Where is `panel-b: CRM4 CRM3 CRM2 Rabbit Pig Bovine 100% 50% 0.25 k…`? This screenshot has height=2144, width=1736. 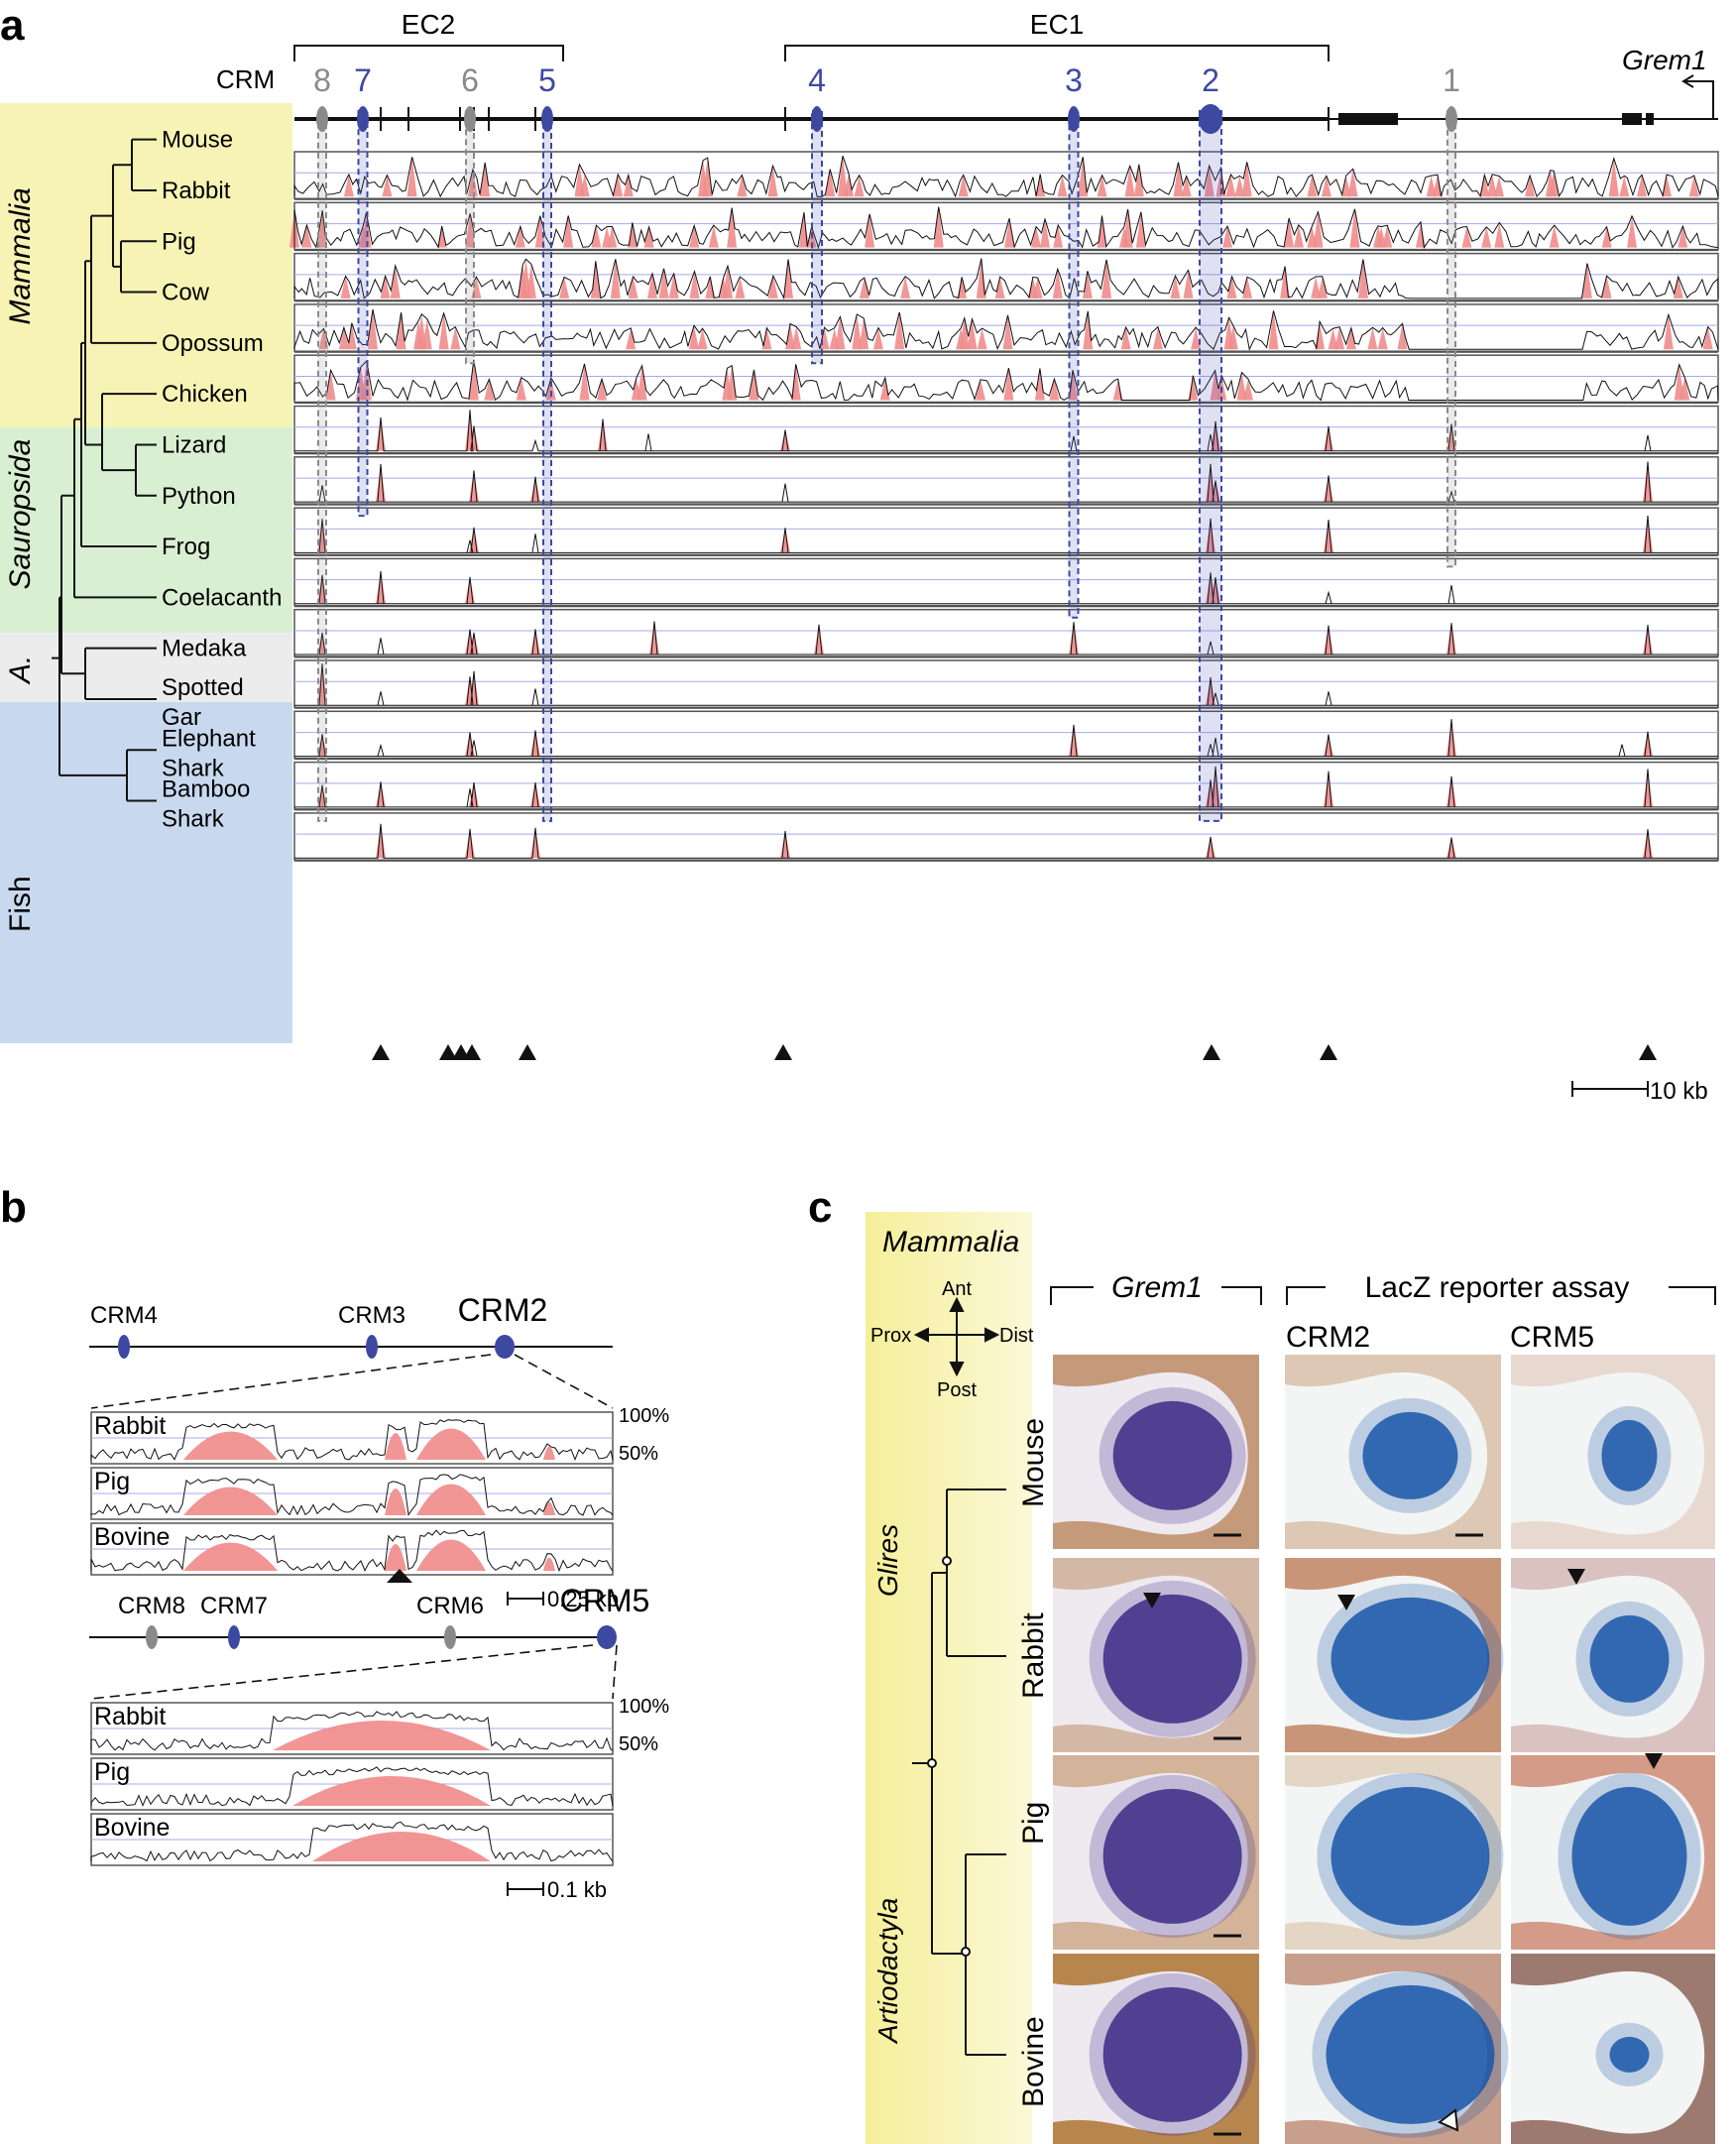
panel-b: CRM4 CRM3 CRM2 Rabbit Pig Bovine 100% 50% 0.25 k… is located at coordinates (379, 1597).